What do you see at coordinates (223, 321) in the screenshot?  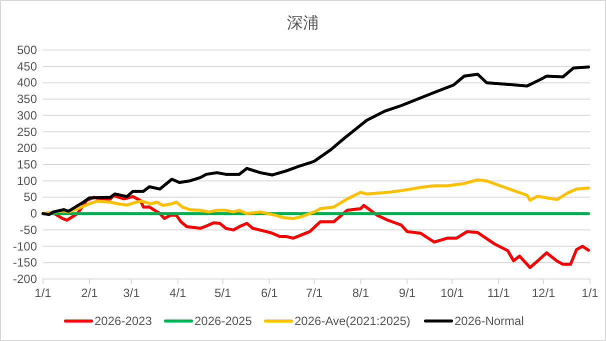 I see `legend-label: 2026-2025` at bounding box center [223, 321].